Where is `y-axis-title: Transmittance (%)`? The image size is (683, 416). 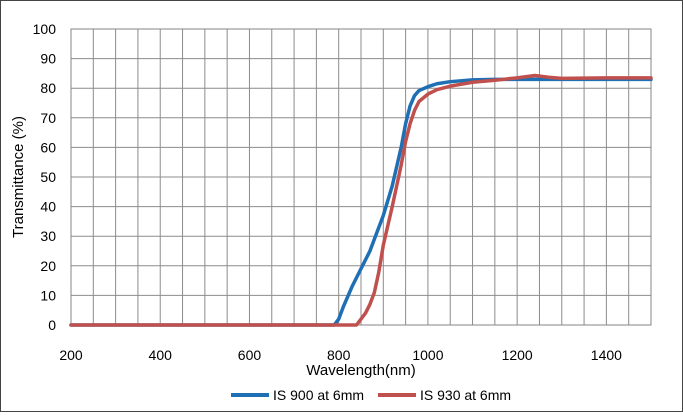
y-axis-title: Transmittance (%) is located at coordinates (18, 177).